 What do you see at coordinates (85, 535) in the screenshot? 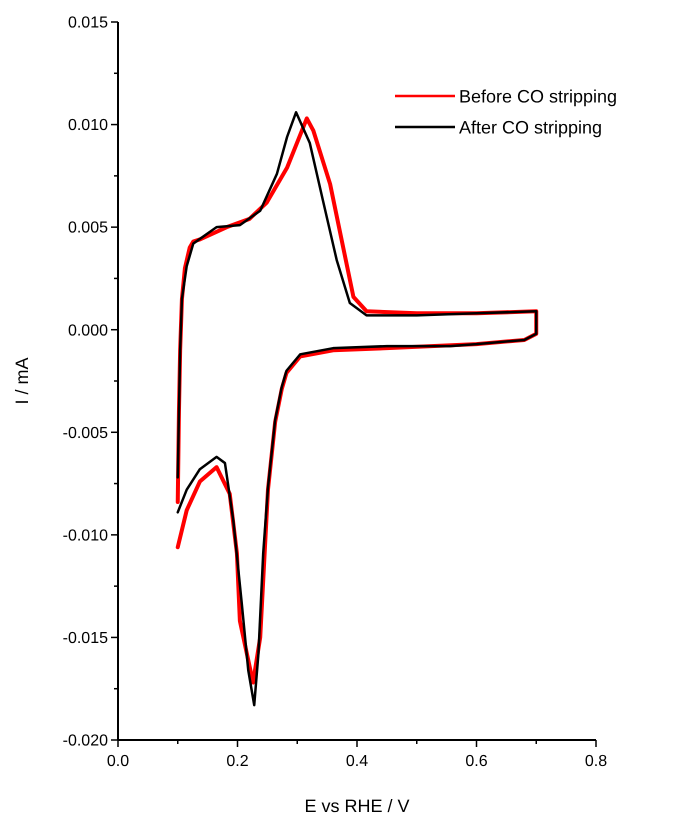
I see `y-tick-label: -0.010` at bounding box center [85, 535].